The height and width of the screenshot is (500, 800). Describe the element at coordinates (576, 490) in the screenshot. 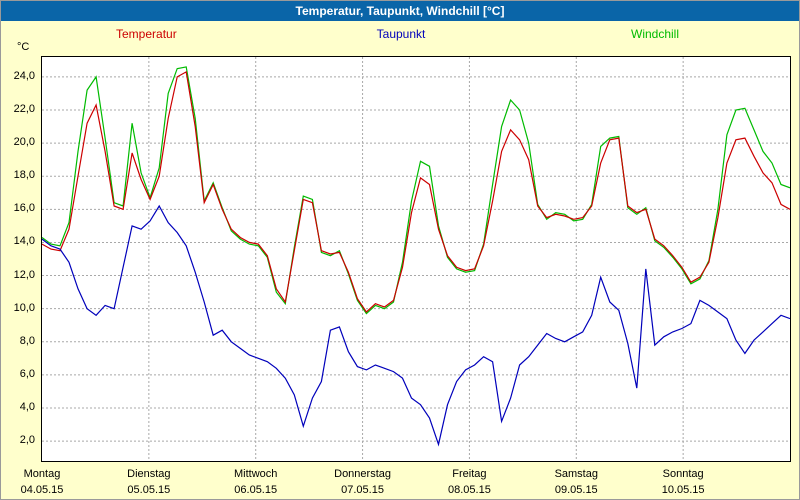

I see `x-date-label: 09.05.15` at that location.